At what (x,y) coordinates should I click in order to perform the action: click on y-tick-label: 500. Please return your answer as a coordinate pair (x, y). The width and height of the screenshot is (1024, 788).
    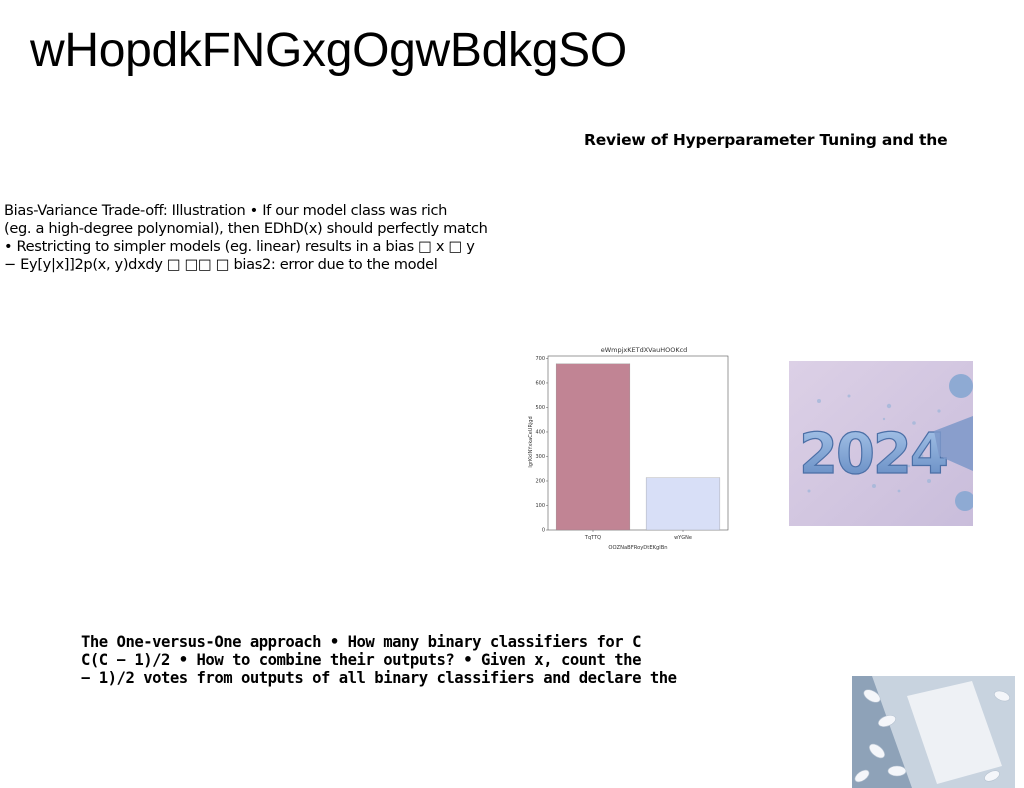
    Looking at the image, I should click on (540, 408).